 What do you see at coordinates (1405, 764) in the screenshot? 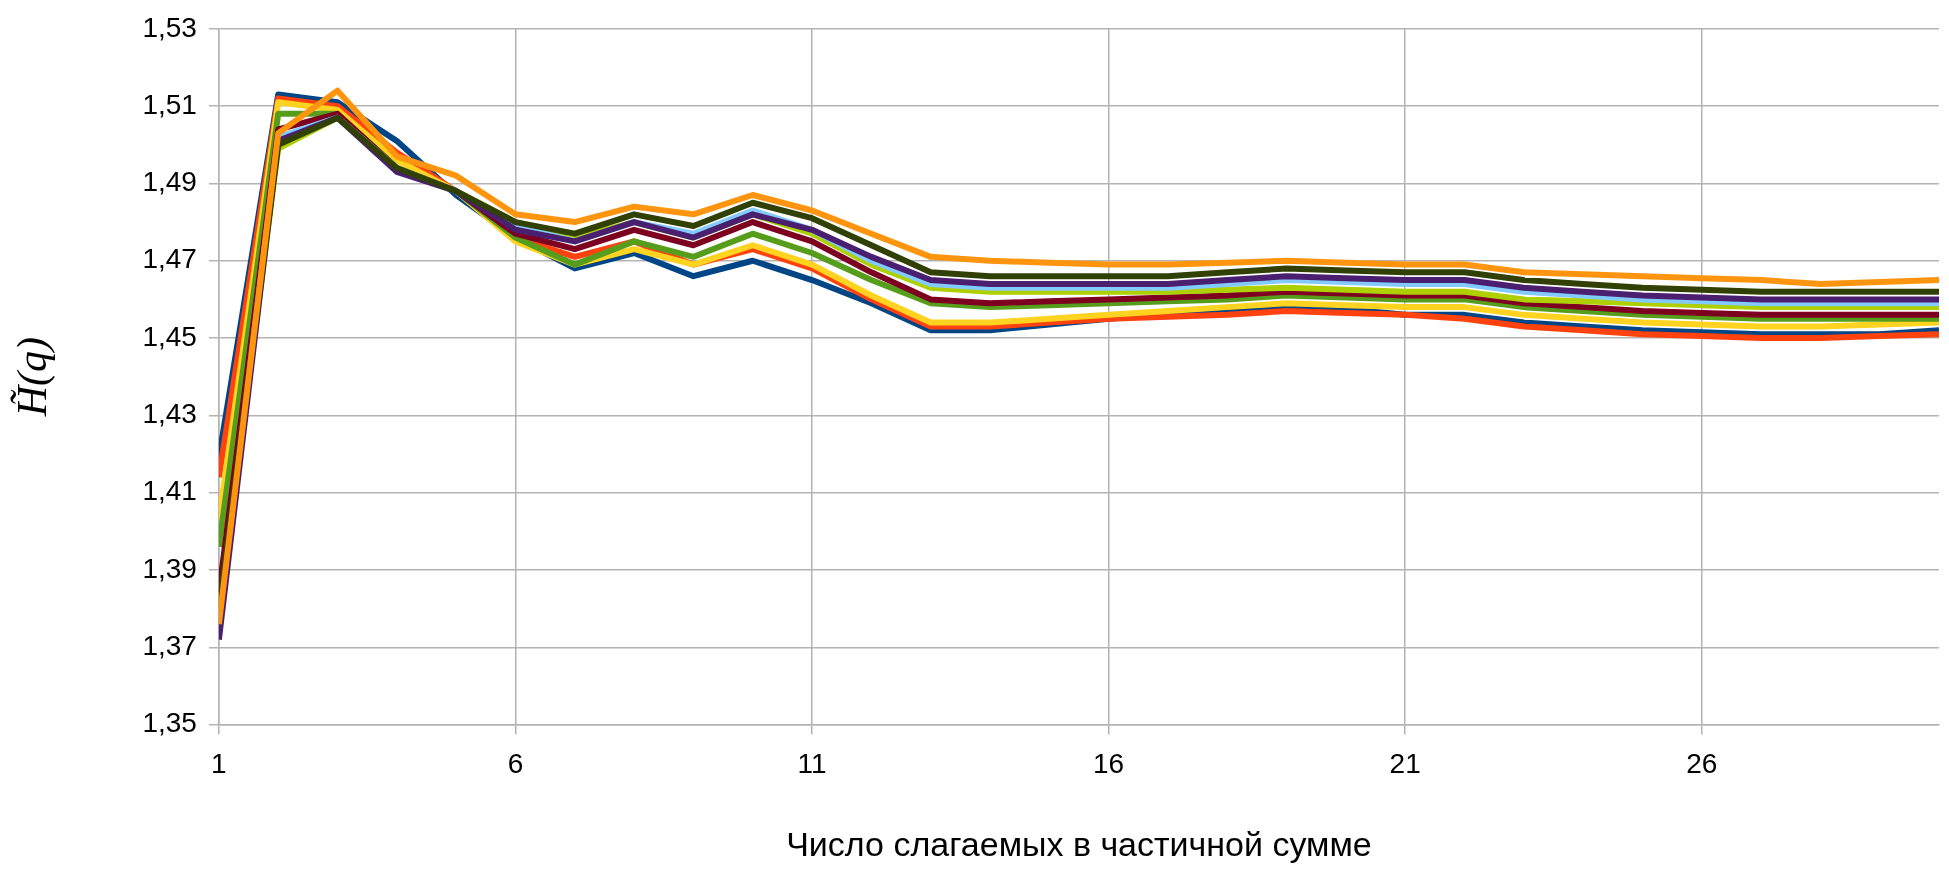
I see `x-tick-label: 21` at bounding box center [1405, 764].